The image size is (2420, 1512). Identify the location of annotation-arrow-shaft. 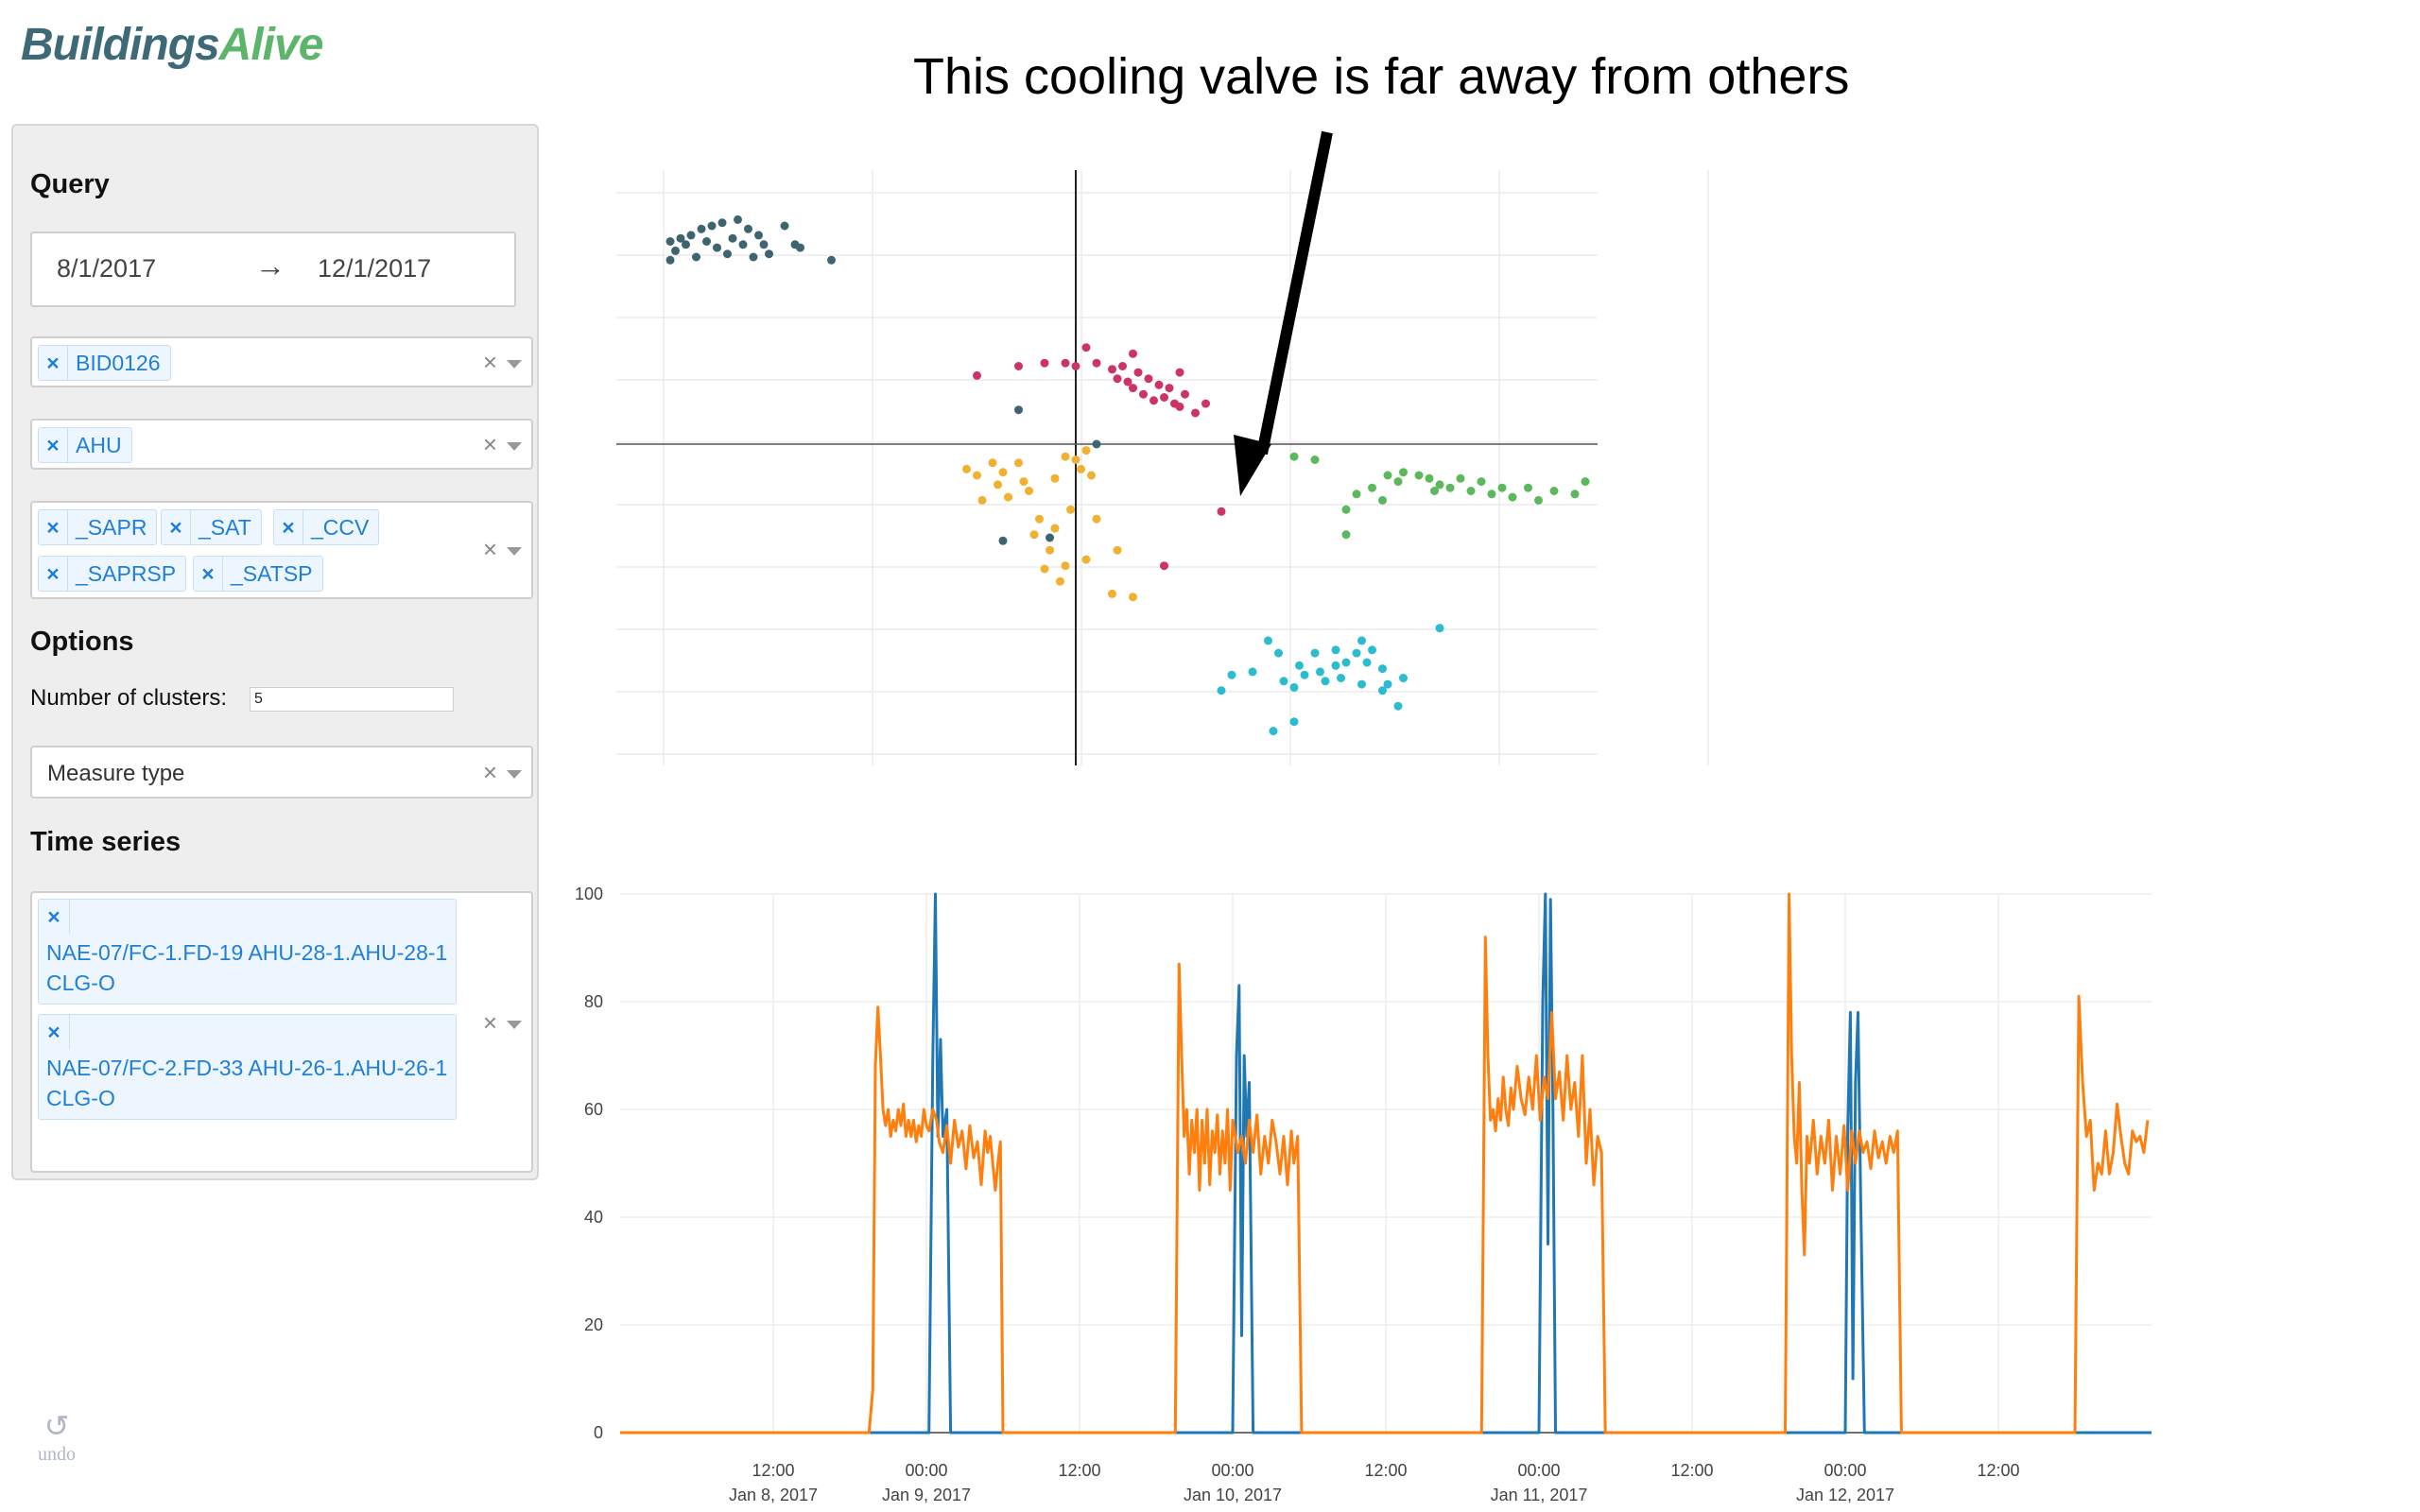
(1295, 292).